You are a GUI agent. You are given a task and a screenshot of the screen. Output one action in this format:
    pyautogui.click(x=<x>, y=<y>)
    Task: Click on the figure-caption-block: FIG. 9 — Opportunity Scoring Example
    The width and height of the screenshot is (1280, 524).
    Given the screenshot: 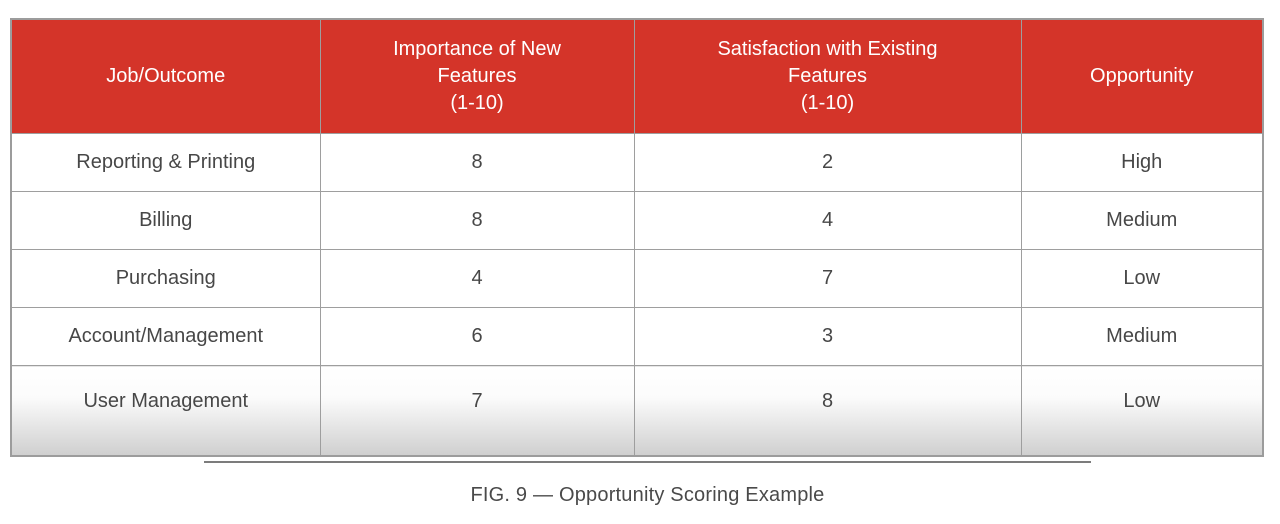 What is the action you would take?
    pyautogui.click(x=647, y=484)
    